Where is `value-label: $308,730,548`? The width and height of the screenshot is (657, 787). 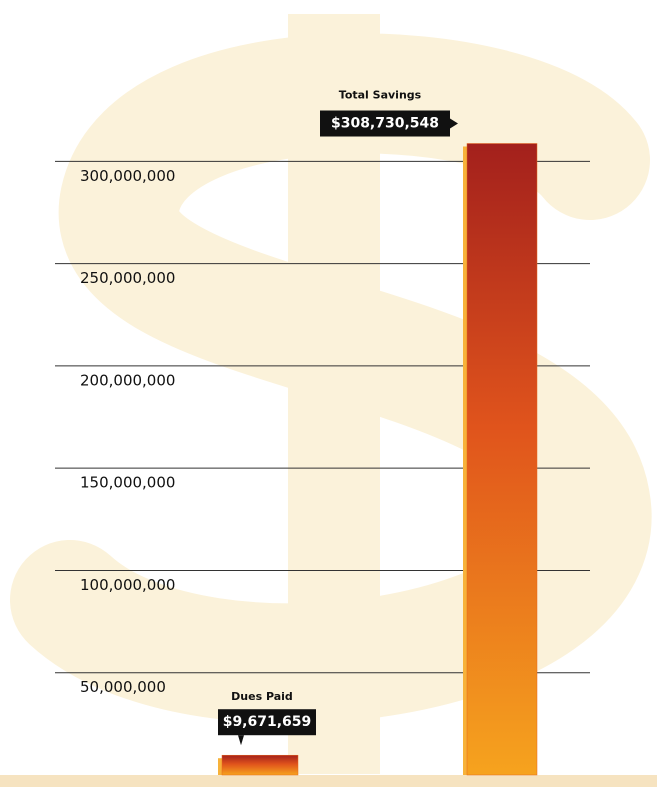
value-label: $308,730,548 is located at coordinates (385, 124).